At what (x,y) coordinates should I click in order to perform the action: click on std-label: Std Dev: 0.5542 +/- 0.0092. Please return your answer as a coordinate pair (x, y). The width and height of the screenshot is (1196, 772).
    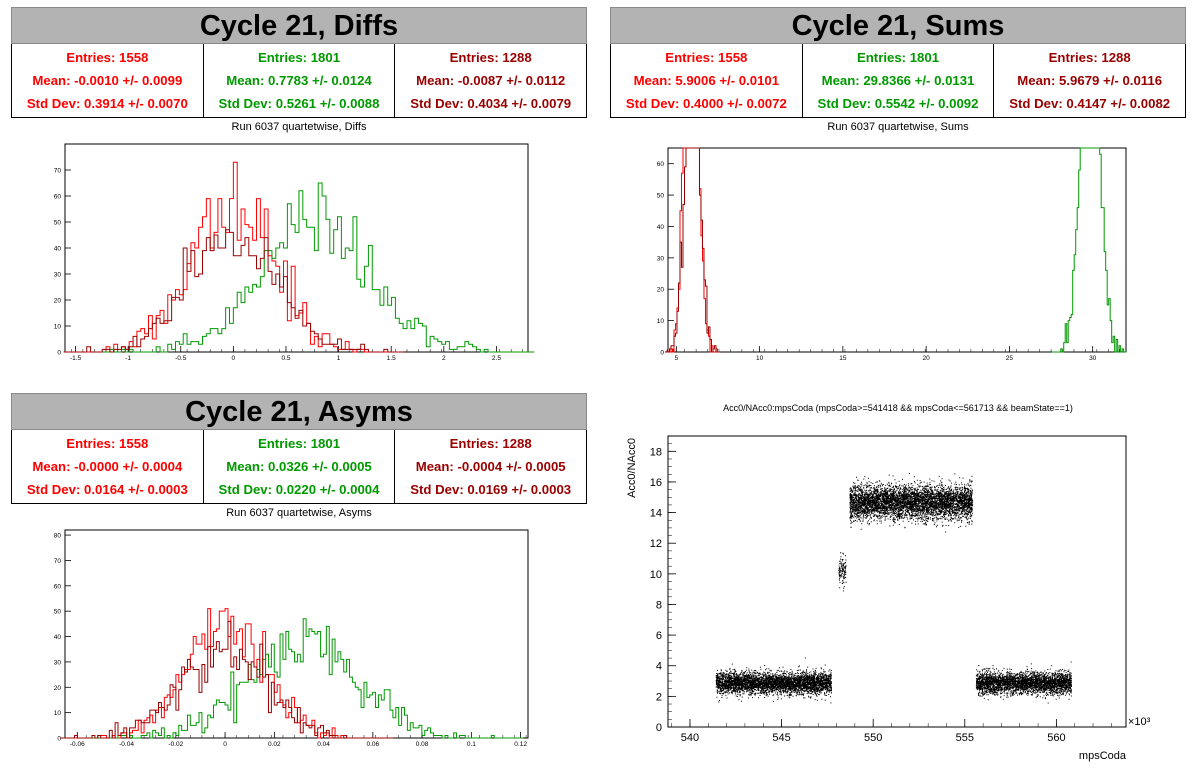
    Looking at the image, I should click on (898, 103).